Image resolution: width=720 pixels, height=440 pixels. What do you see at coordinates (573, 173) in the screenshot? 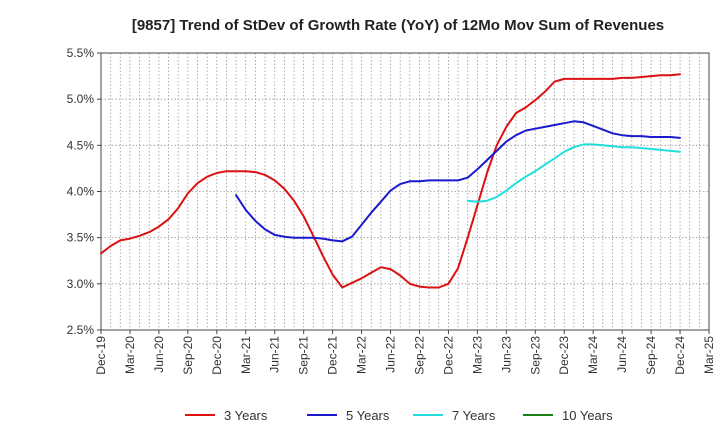
I see `series-line-7-years` at bounding box center [573, 173].